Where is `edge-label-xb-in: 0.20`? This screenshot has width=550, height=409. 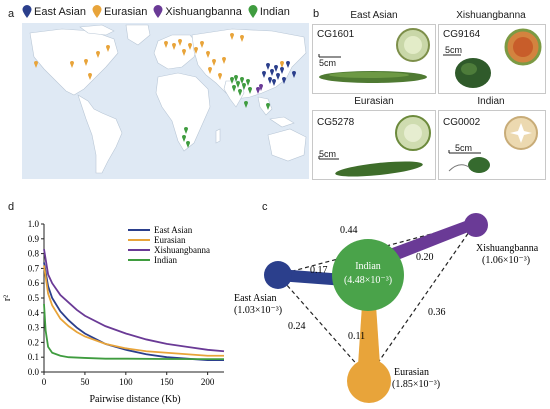 edge-label-xb-in: 0.20 is located at coordinates (425, 257).